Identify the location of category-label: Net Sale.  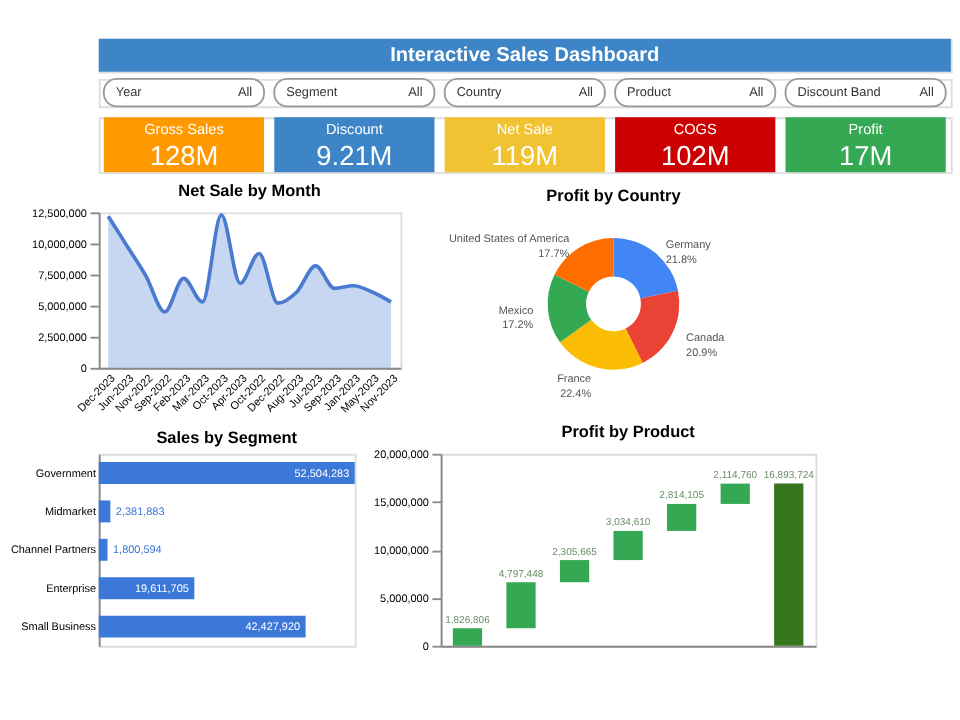
(524, 128).